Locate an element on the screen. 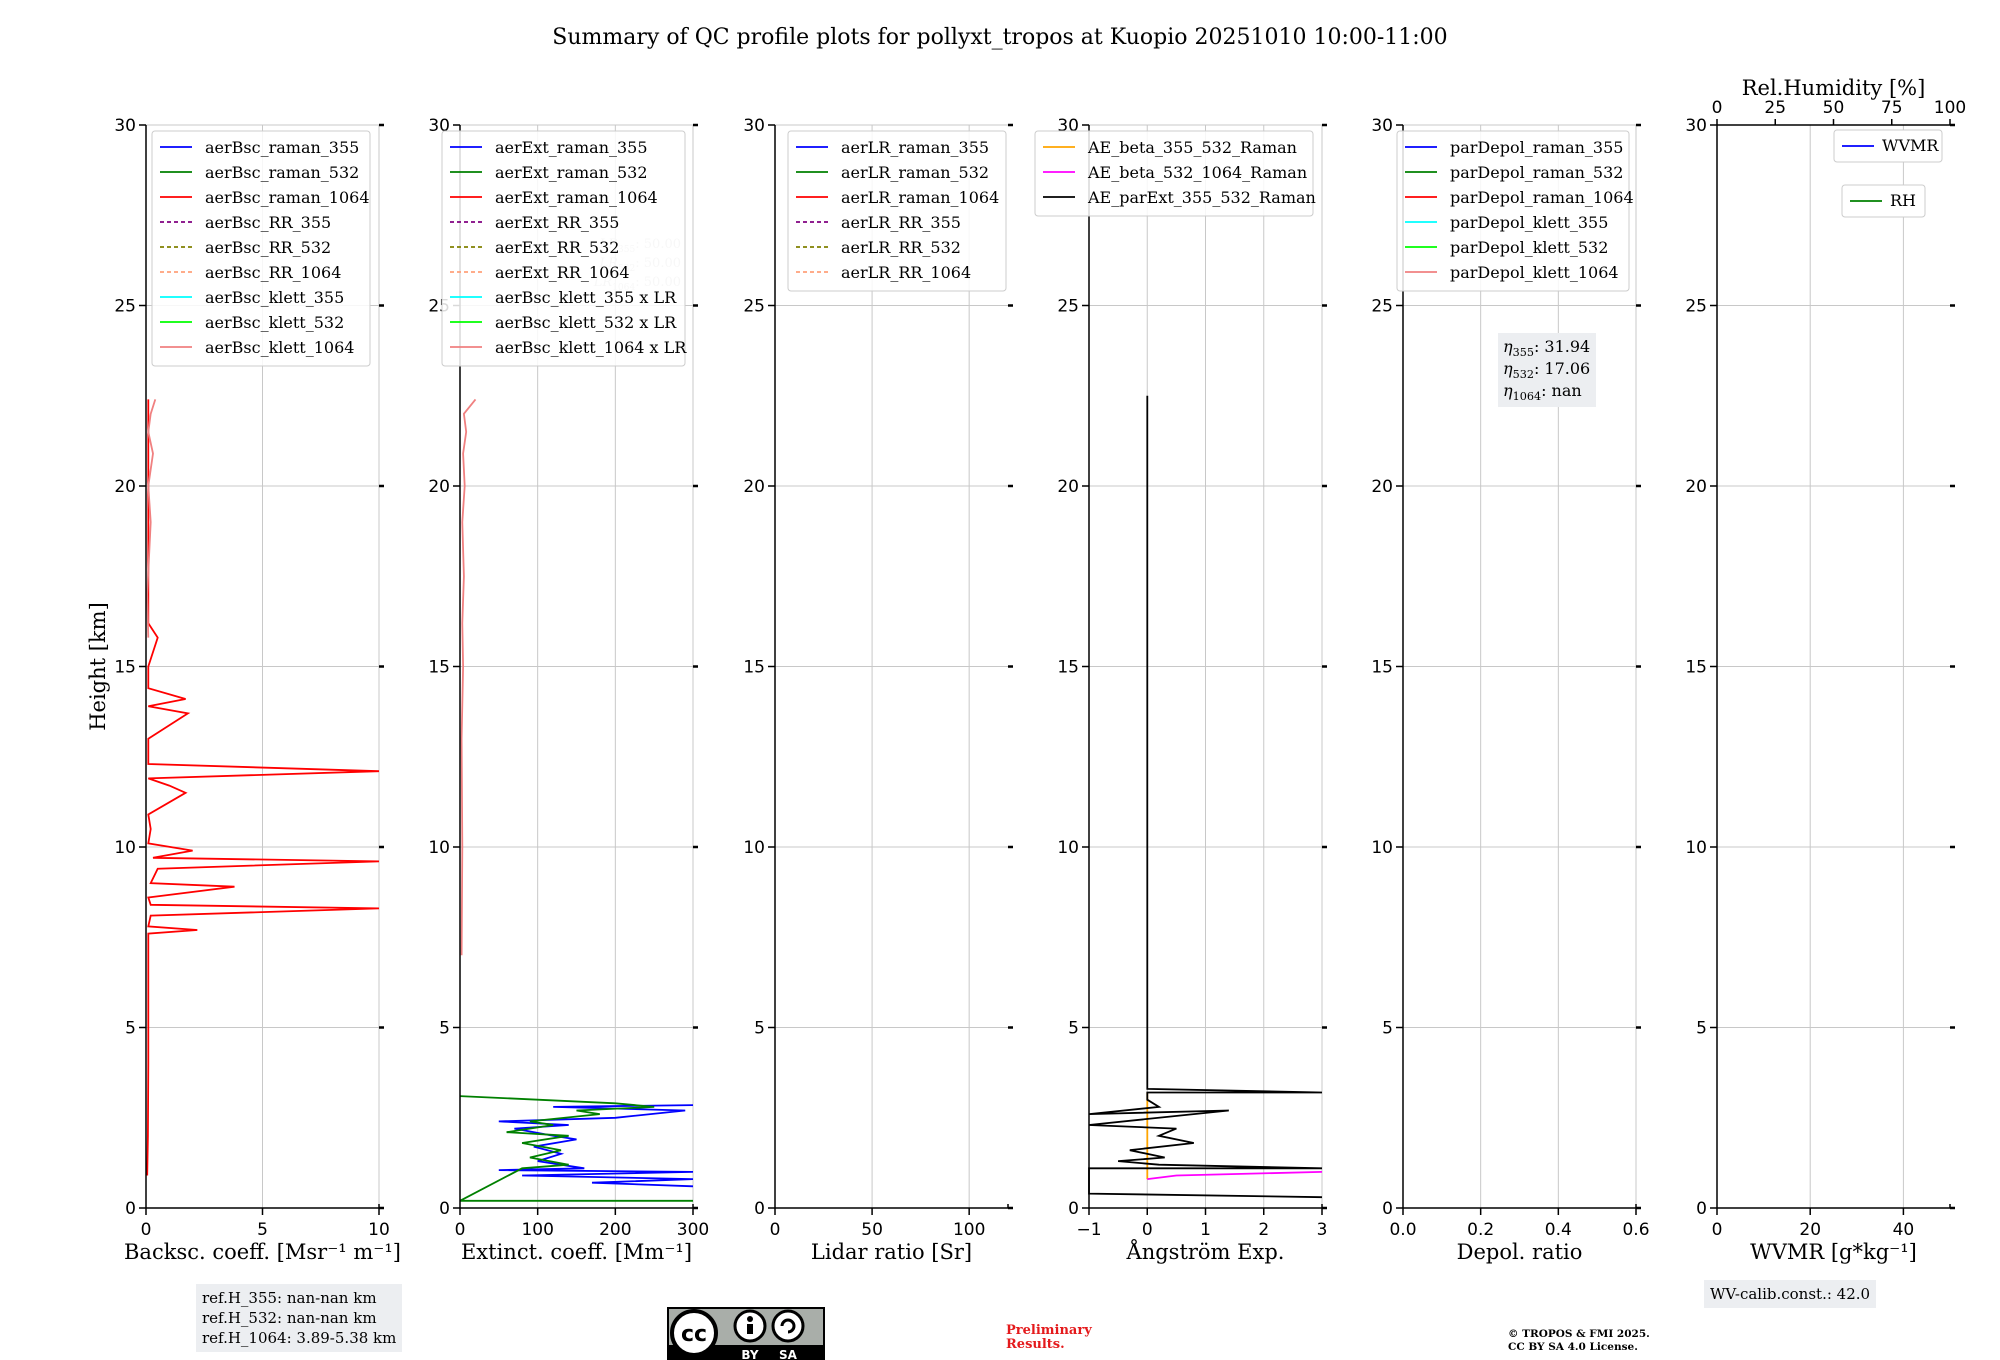  top-axis-tick-label: 0 is located at coordinates (1717, 108).